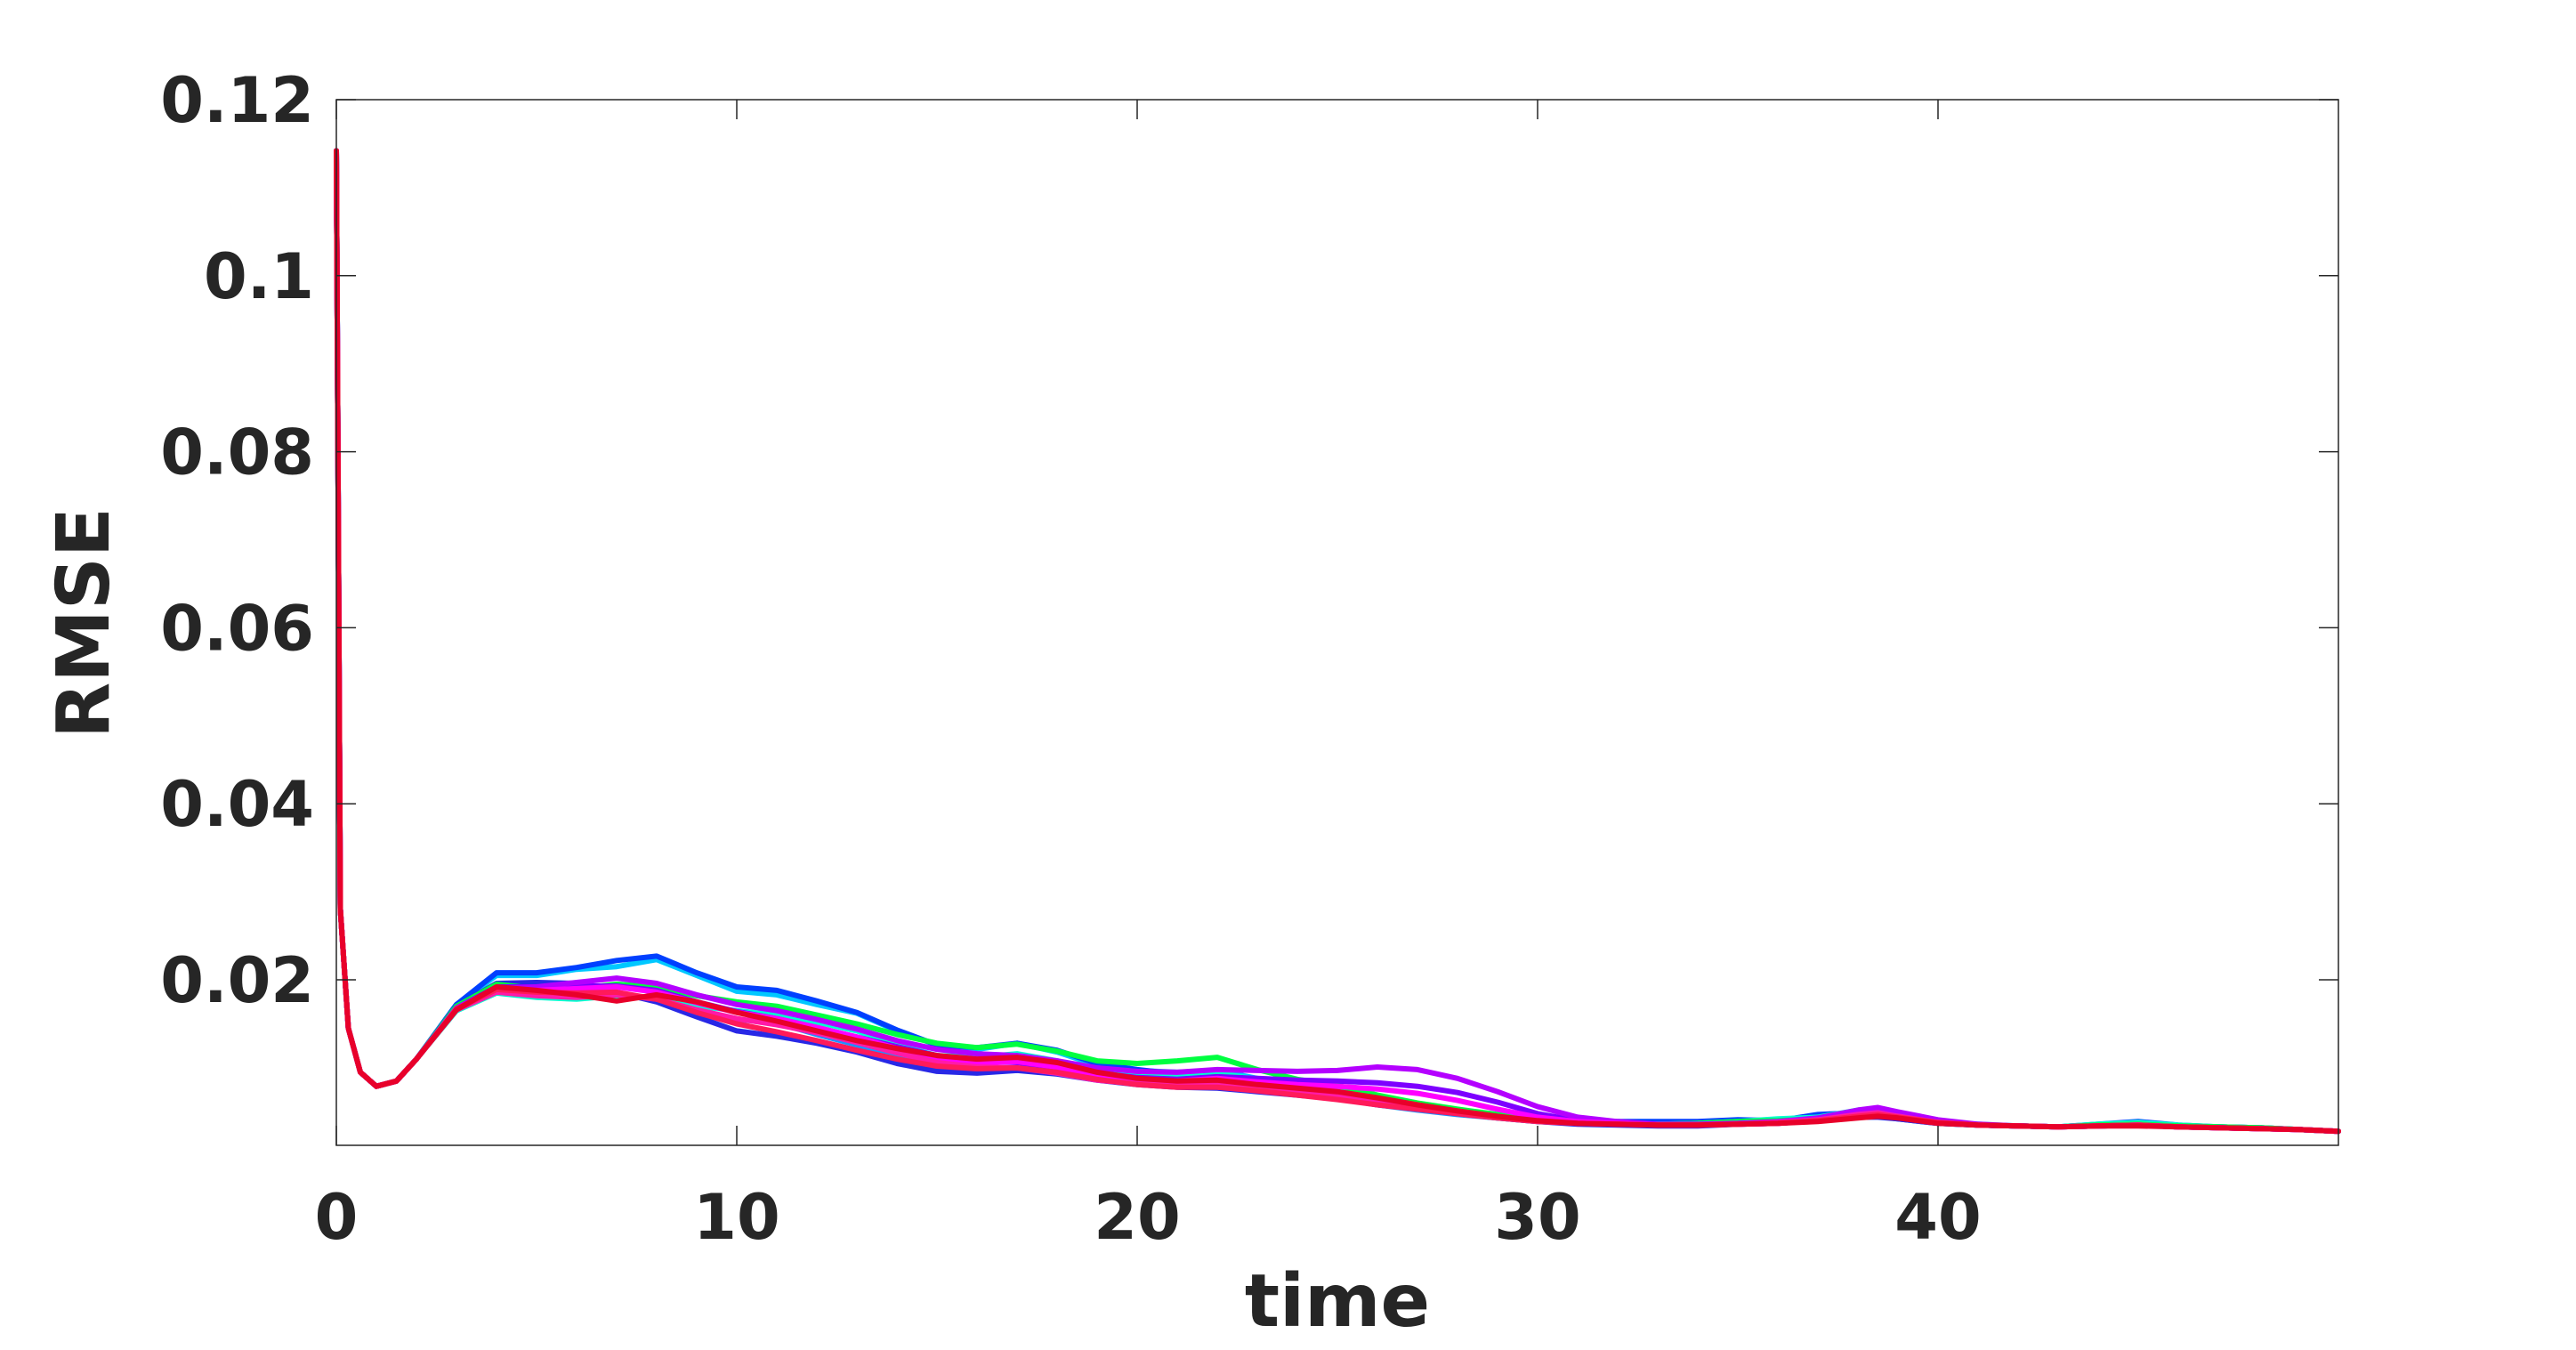  What do you see at coordinates (736, 1217) in the screenshot?
I see `x-tick-label: 10` at bounding box center [736, 1217].